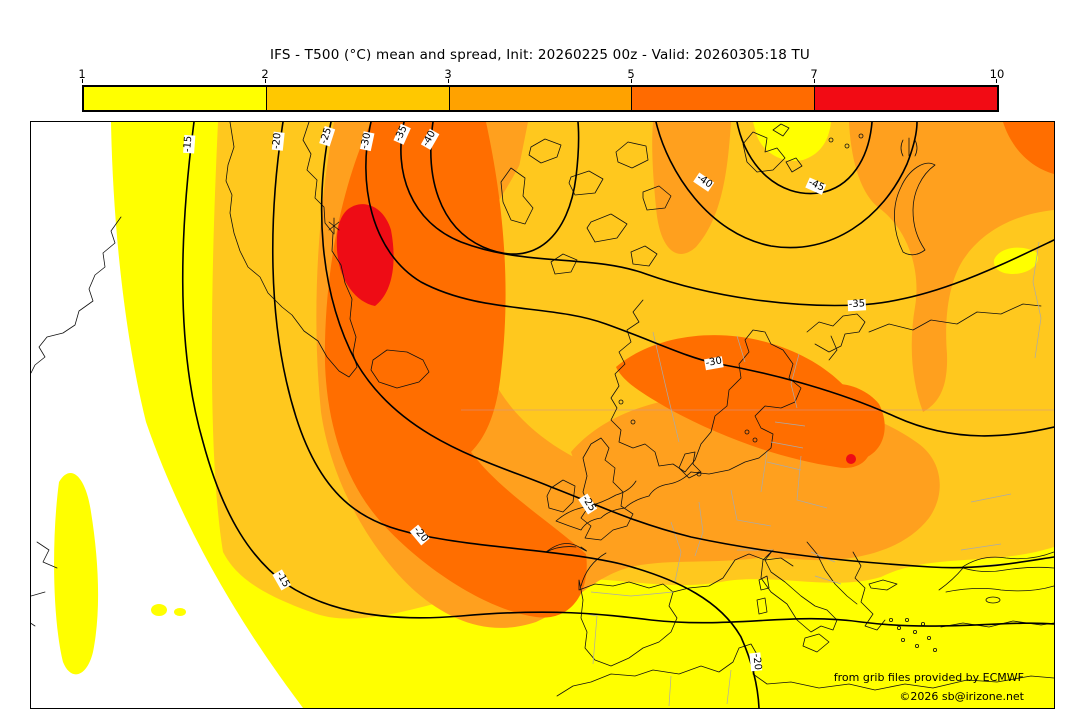 This screenshot has width=1080, height=718. What do you see at coordinates (928, 677) in the screenshot?
I see `credit-source: from grib files provided by ECMWF` at bounding box center [928, 677].